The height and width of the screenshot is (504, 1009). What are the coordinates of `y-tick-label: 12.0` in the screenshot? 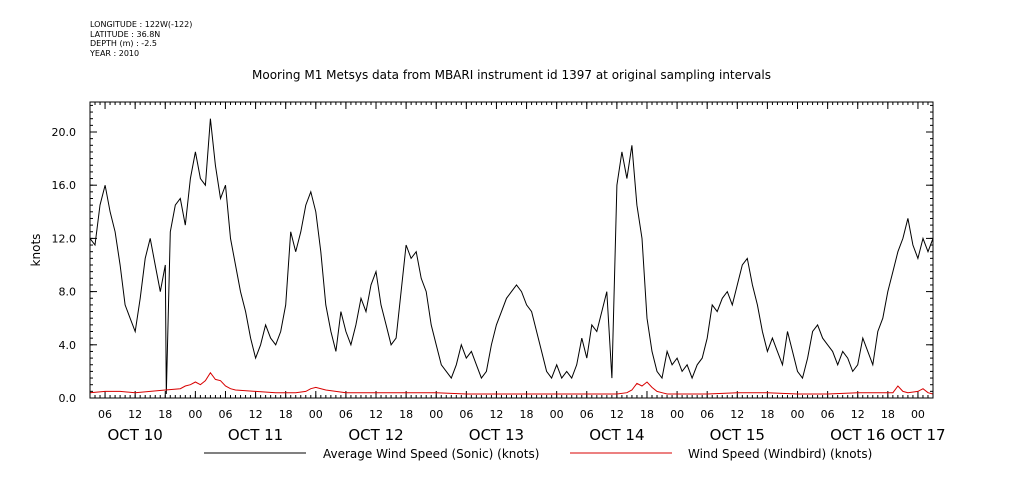 It's located at (64, 238).